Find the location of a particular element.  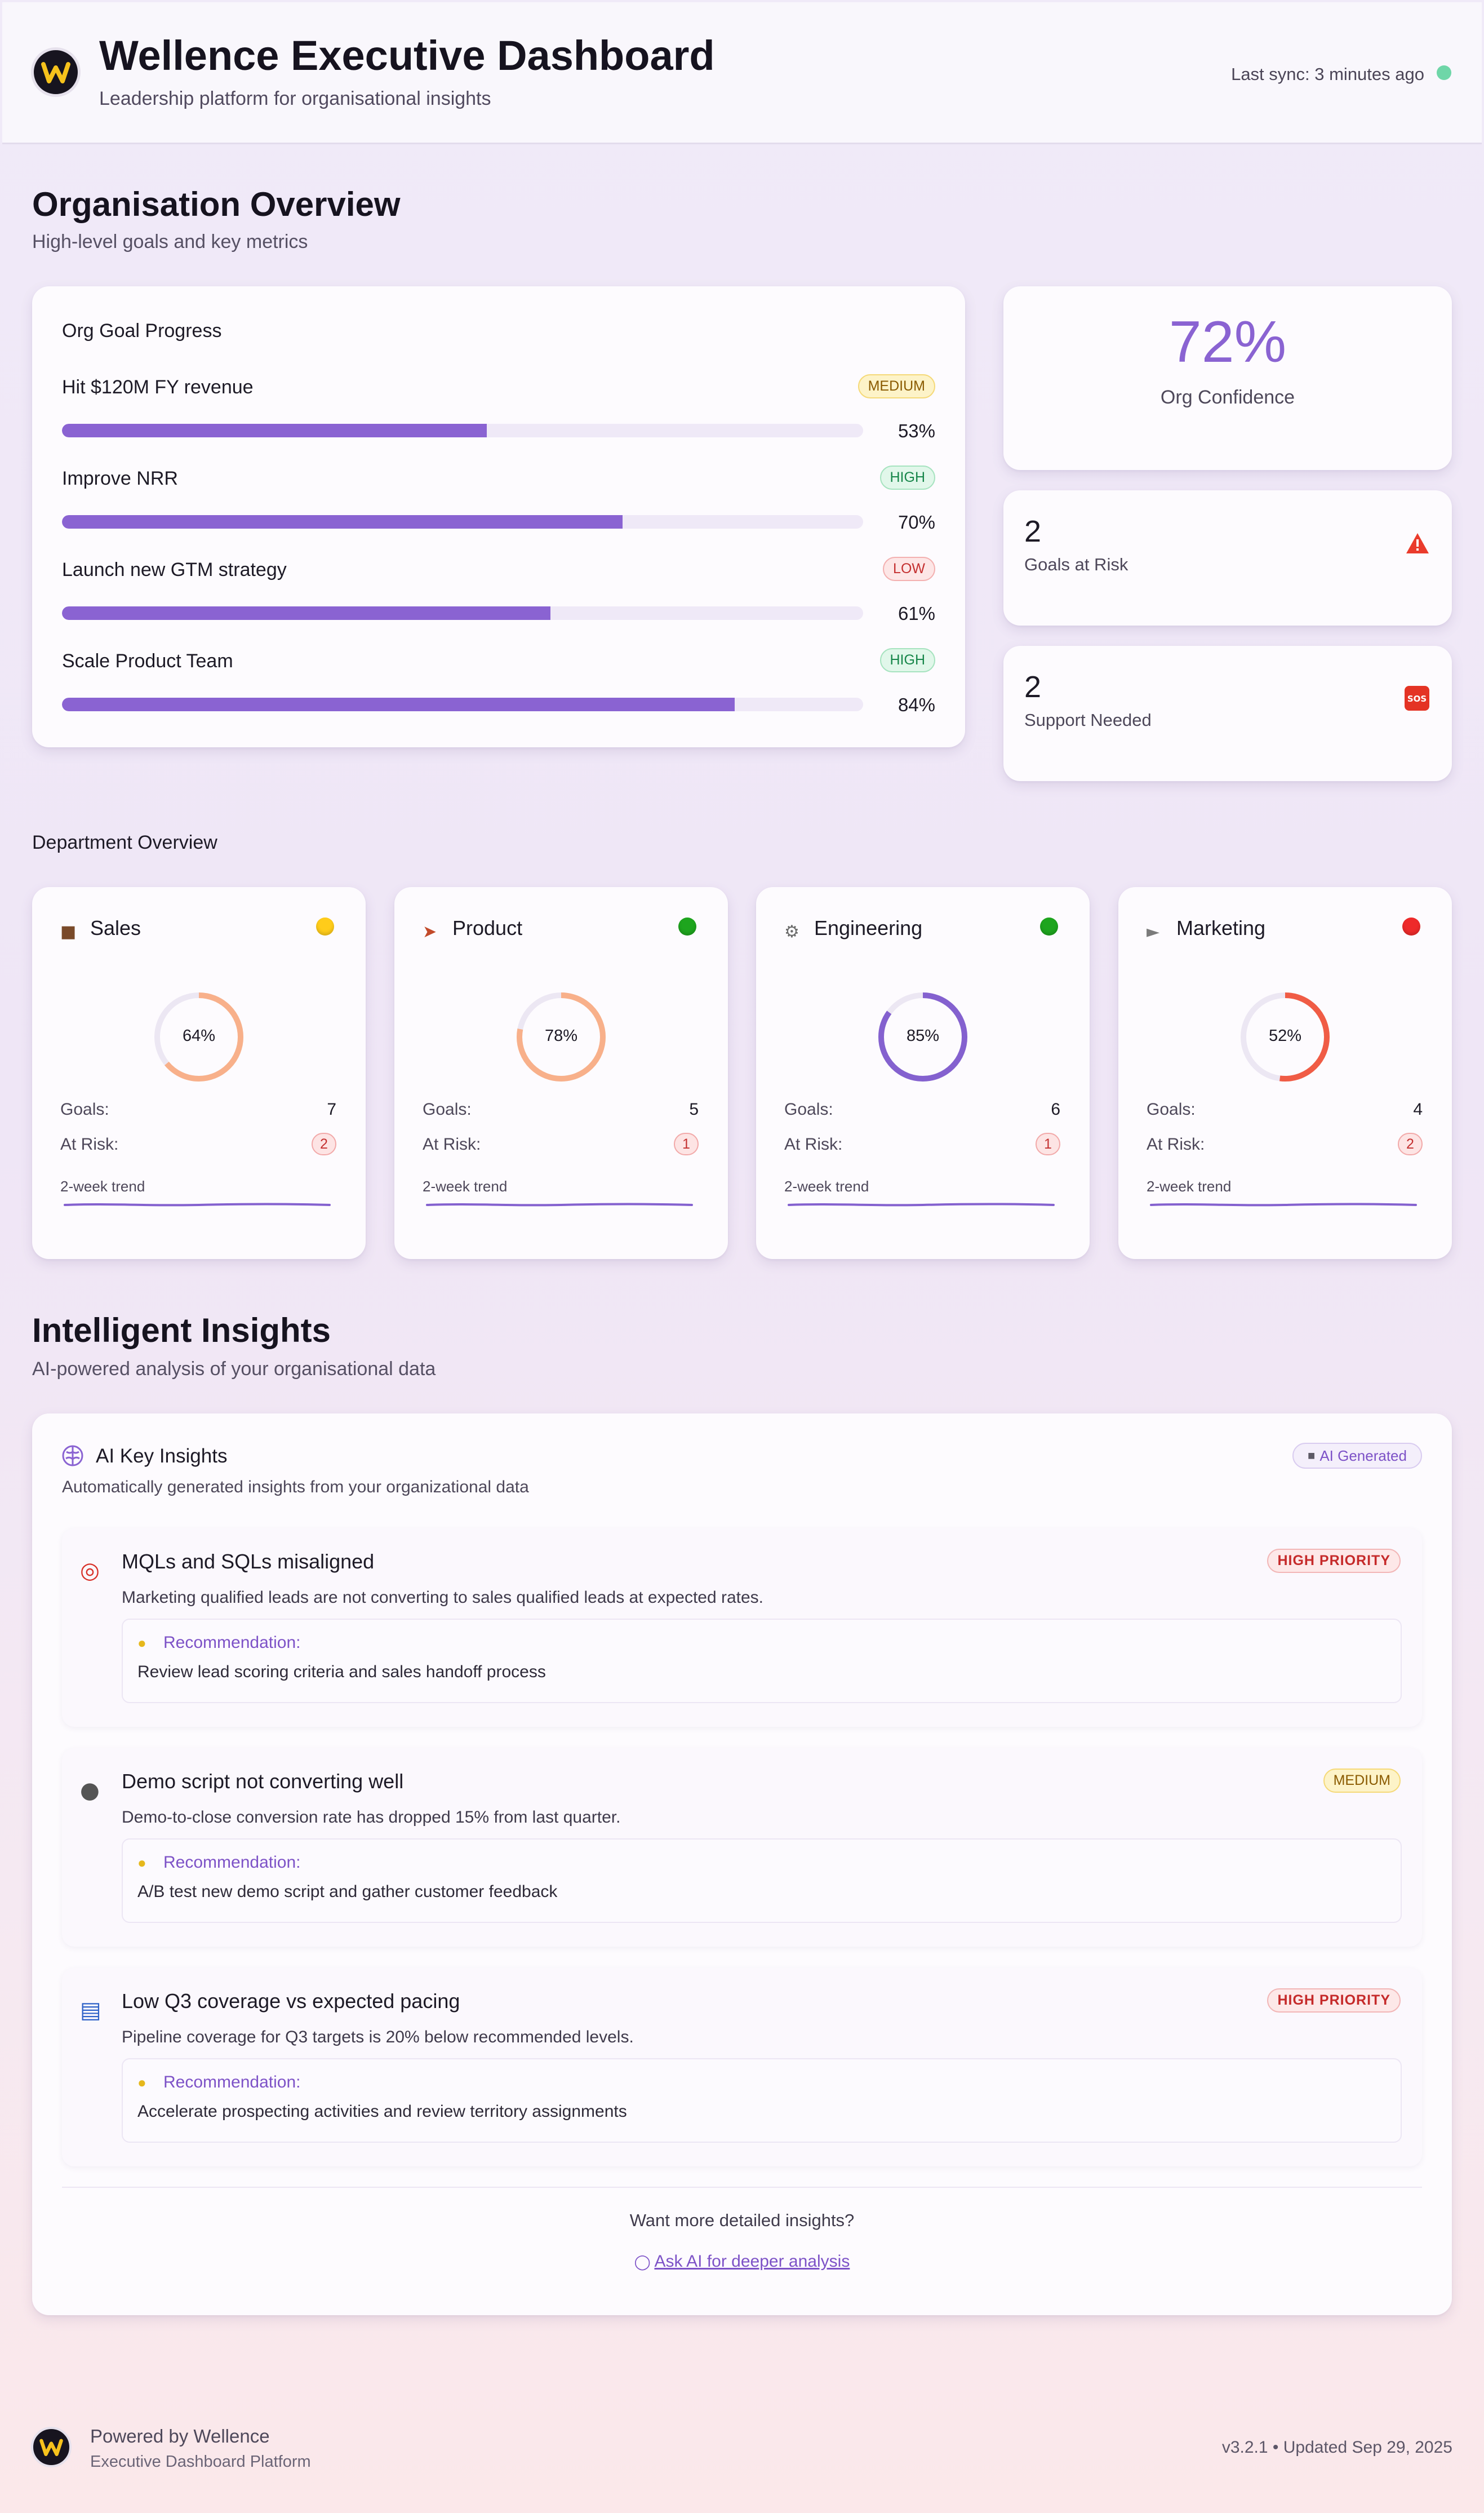

warning-icon is located at coordinates (1417, 544).